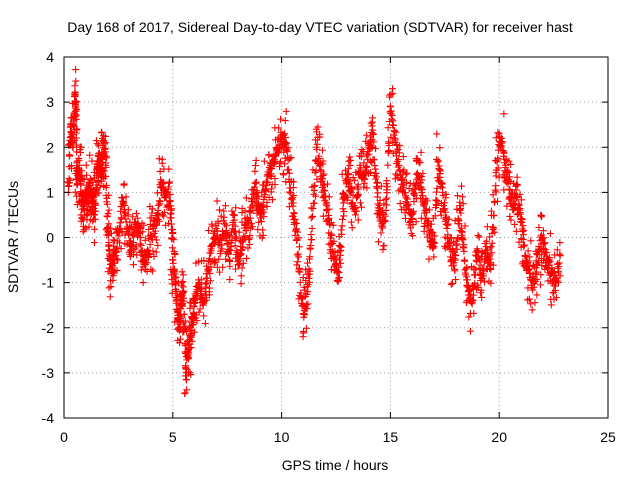 Image resolution: width=640 pixels, height=480 pixels. What do you see at coordinates (48, 373) in the screenshot?
I see `y-tick-label: -3` at bounding box center [48, 373].